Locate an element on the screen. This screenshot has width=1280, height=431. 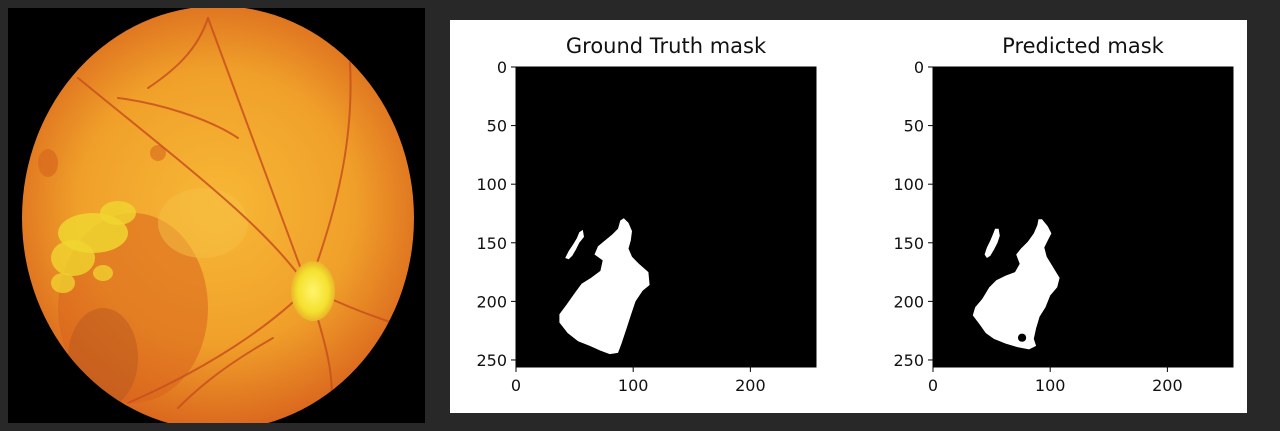
chart-title: Predicted mask is located at coordinates (1083, 46).